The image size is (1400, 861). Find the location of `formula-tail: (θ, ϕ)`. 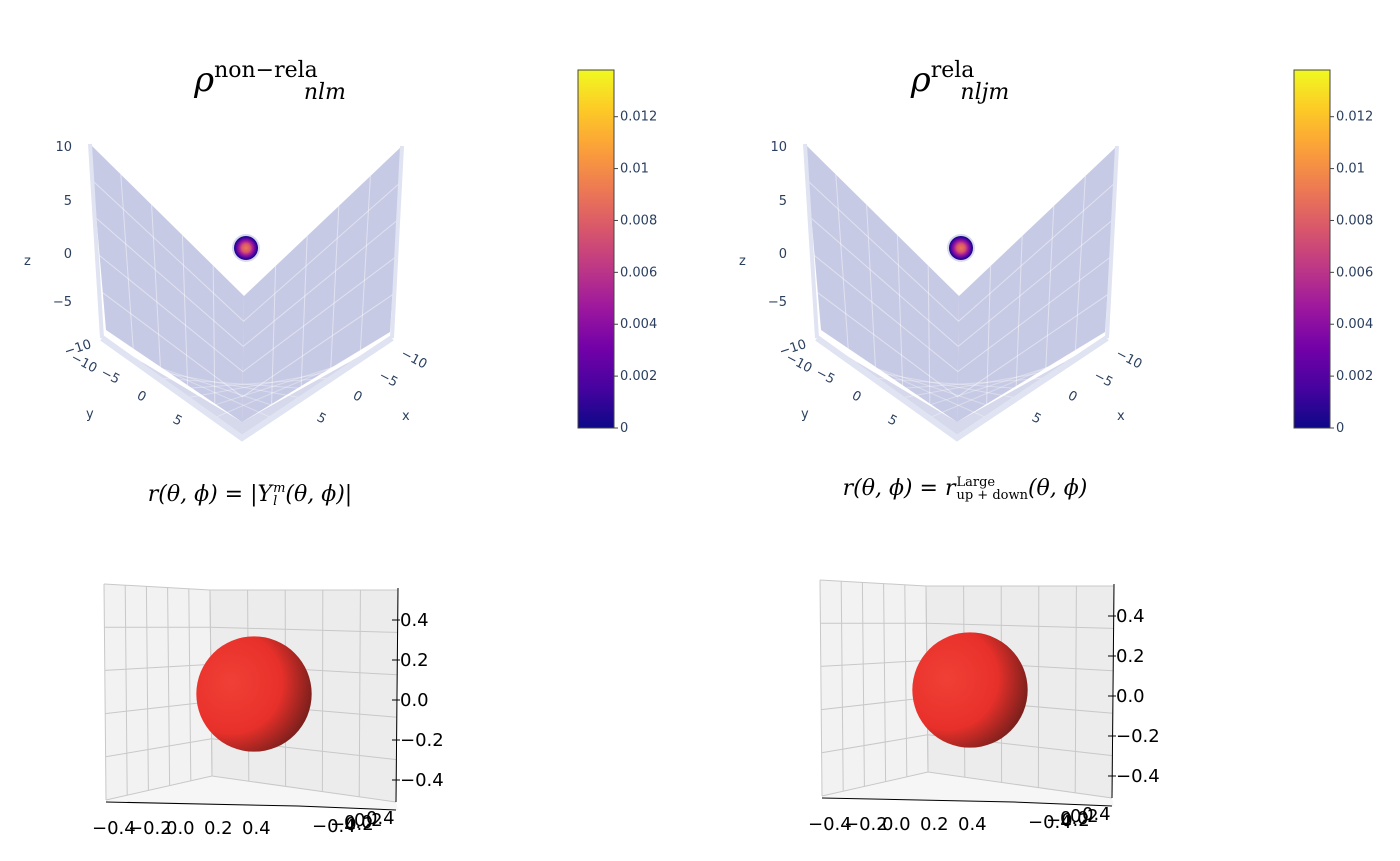

formula-tail: (θ, ϕ) is located at coordinates (1057, 488).